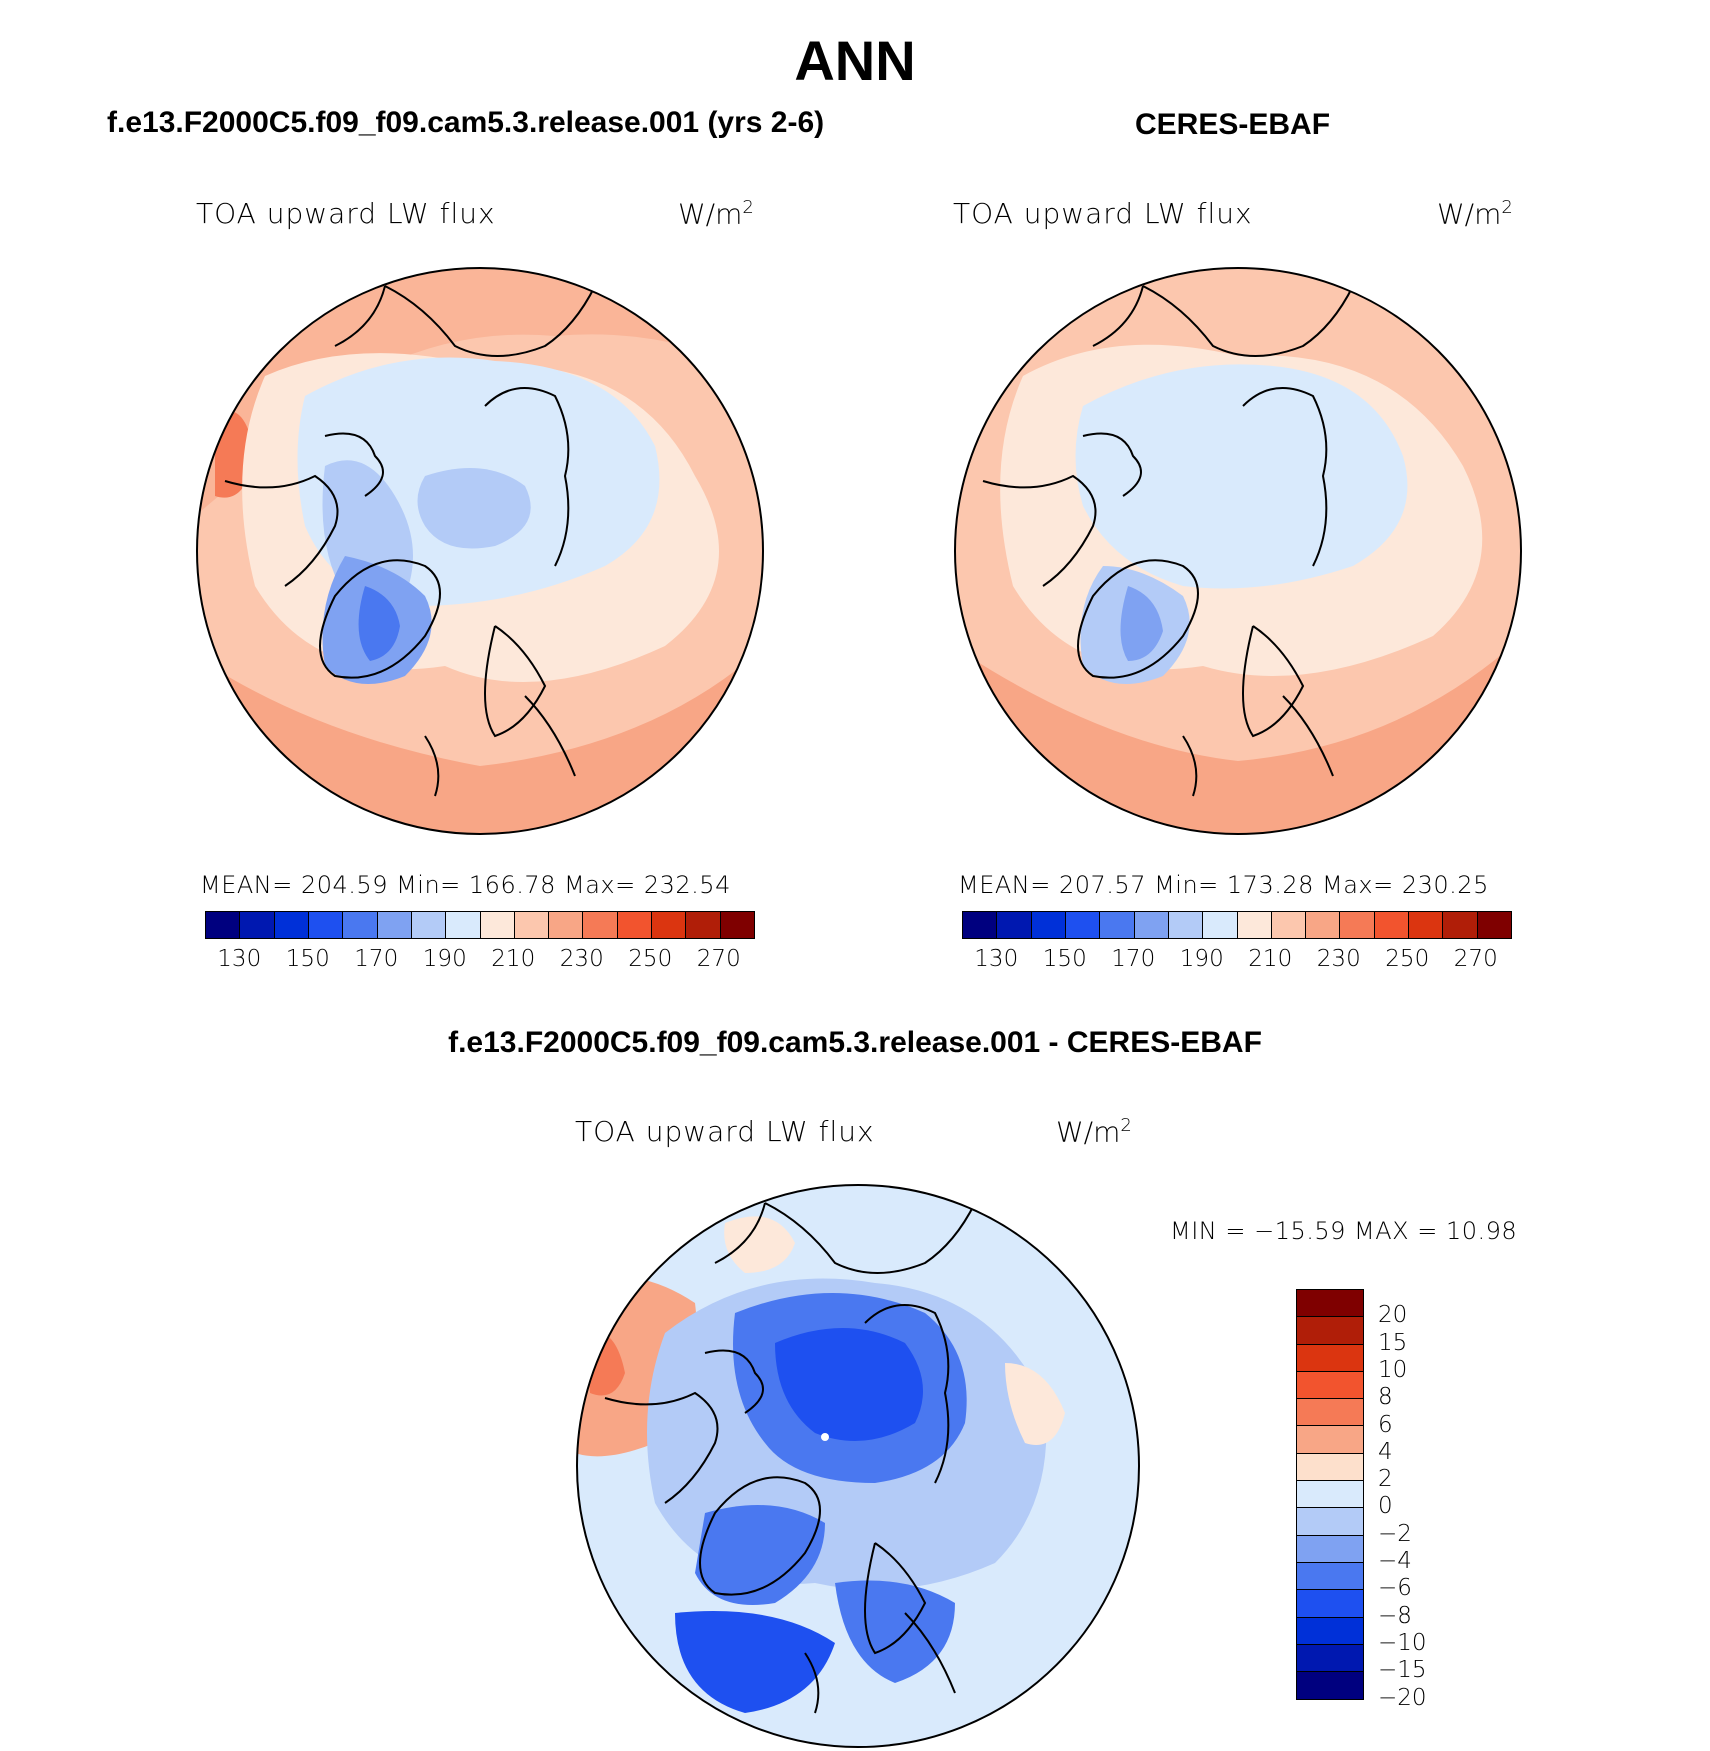  Describe the element at coordinates (1385, 1479) in the screenshot. I see `colorbar-tick-label: 2` at that location.